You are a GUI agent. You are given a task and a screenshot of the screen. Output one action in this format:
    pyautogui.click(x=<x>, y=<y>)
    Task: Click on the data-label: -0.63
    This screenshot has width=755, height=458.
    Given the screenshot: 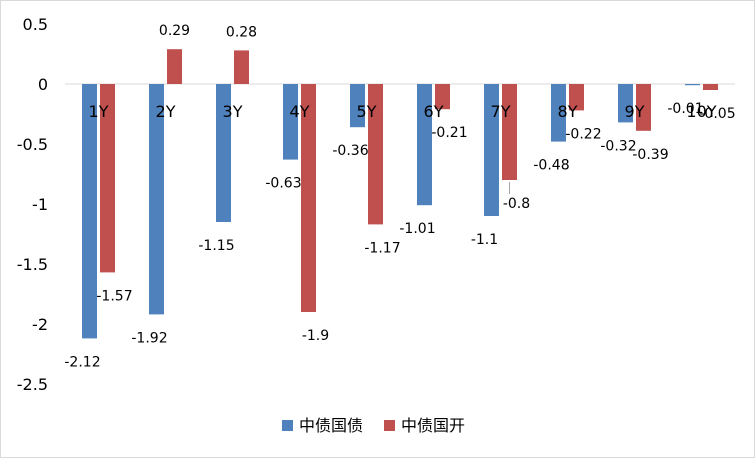 What is the action you would take?
    pyautogui.click(x=283, y=184)
    